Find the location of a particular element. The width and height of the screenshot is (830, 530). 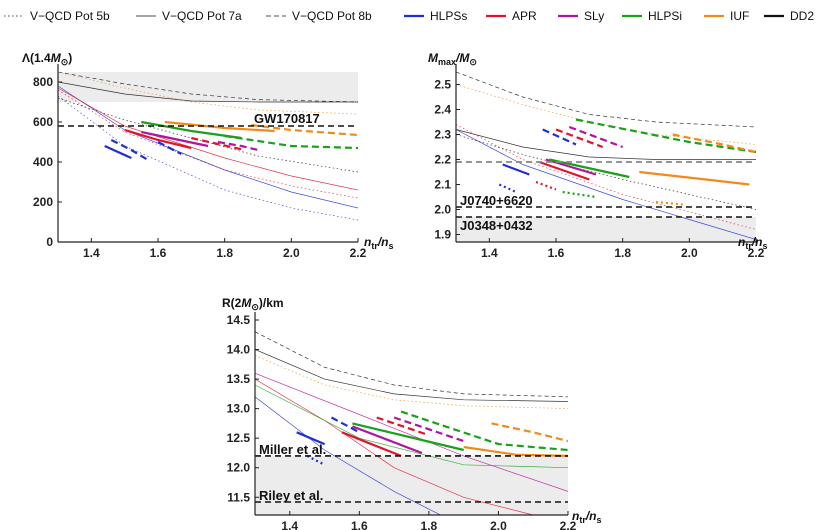

y-tick-label: 12.0 is located at coordinates (239, 468).